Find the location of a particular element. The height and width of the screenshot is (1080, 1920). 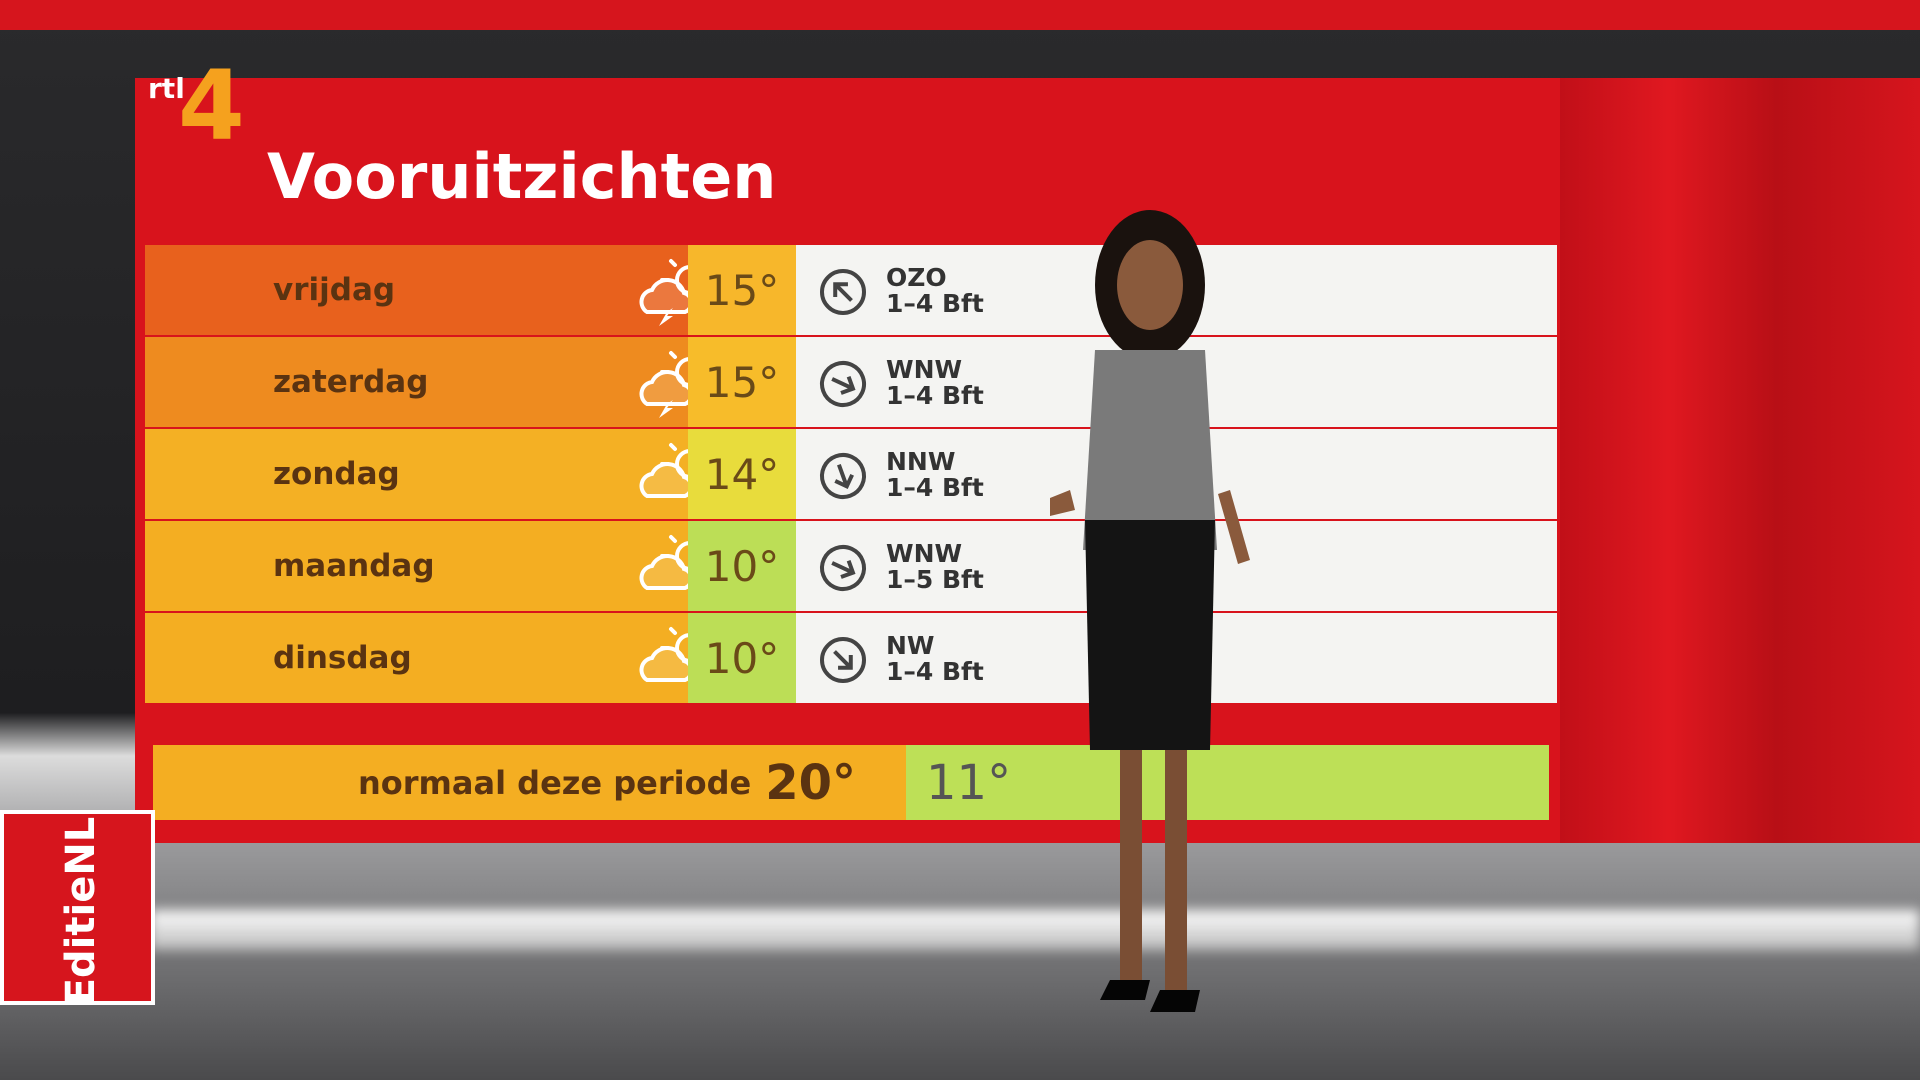

normal-max-cell: normaal deze periode 20° is located at coordinates (529, 782).